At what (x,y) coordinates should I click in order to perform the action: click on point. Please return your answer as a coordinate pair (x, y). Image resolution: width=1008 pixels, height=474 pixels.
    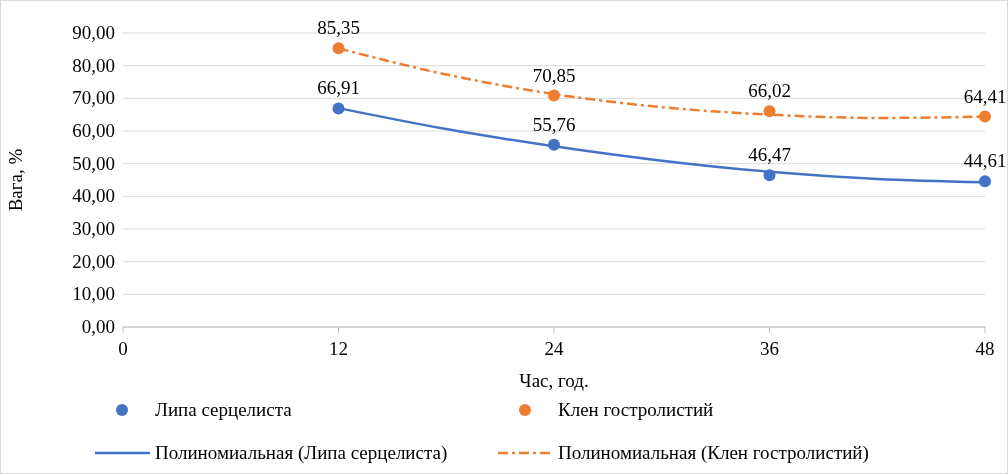
    Looking at the image, I should click on (985, 116).